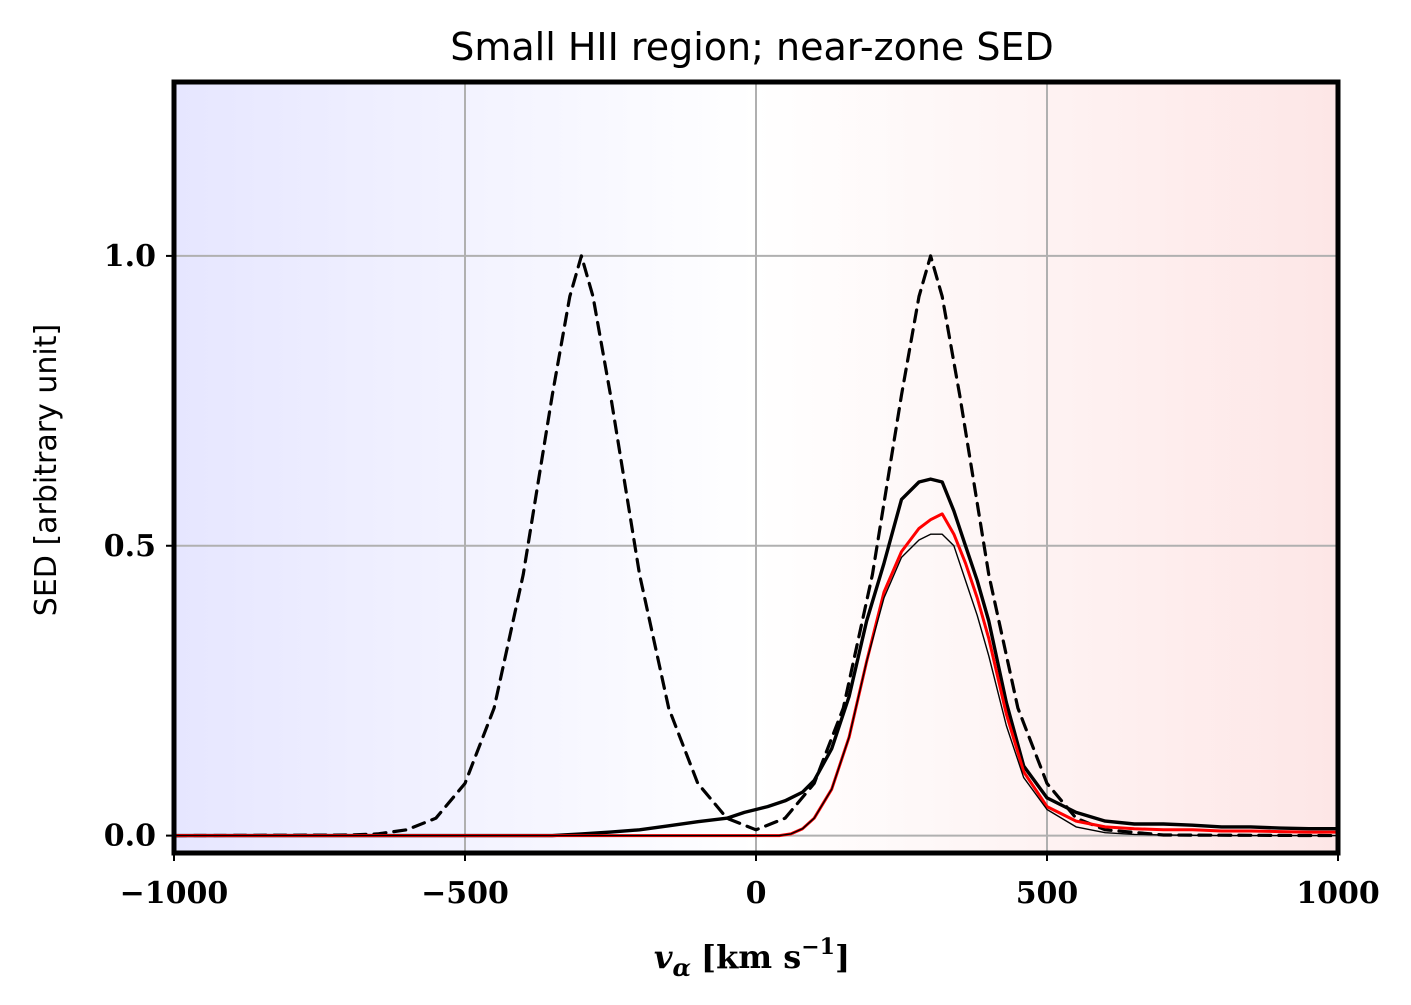  I want to click on x-axis-label-units: [km s, so click(751, 957).